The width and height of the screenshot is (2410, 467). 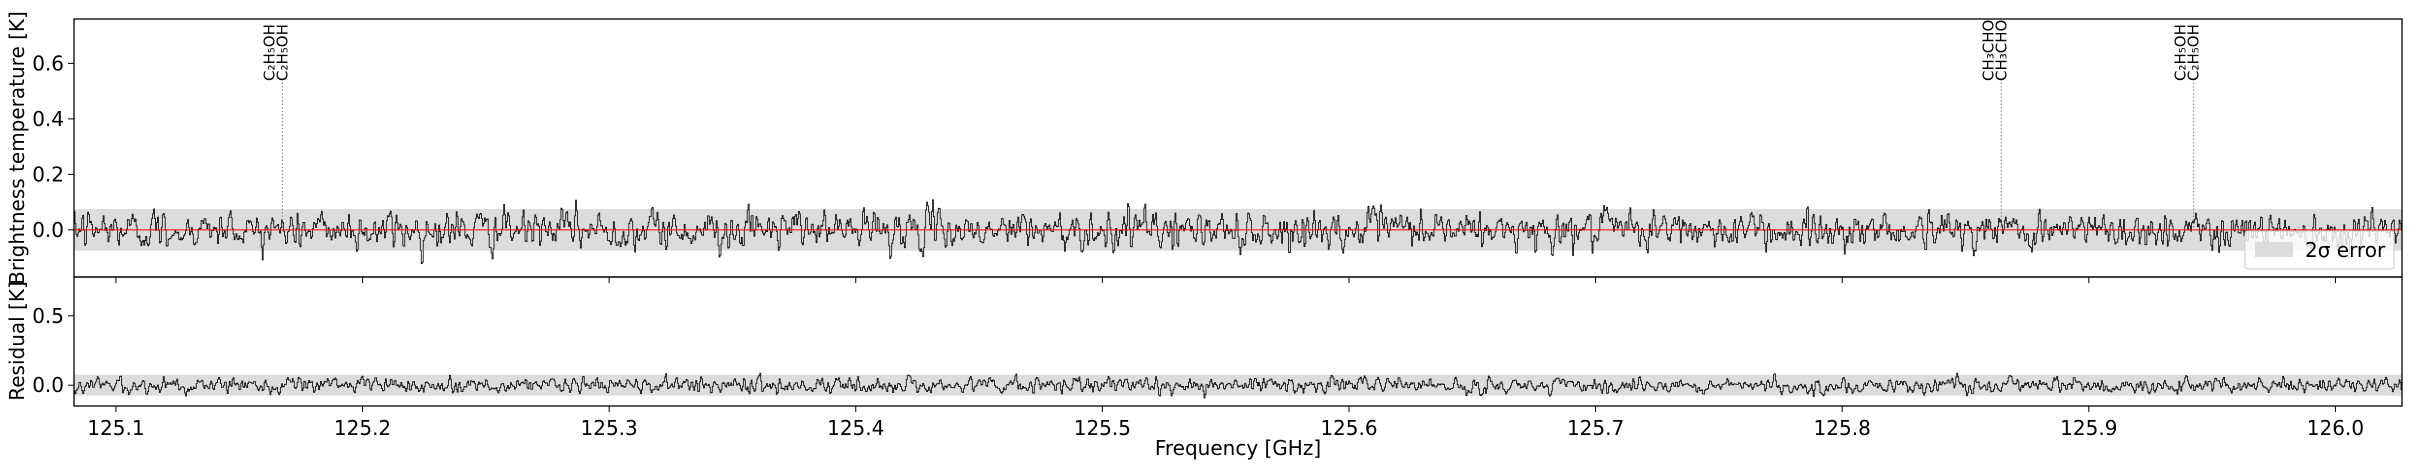 I want to click on x-tick-label: 126.0, so click(x=2335, y=428).